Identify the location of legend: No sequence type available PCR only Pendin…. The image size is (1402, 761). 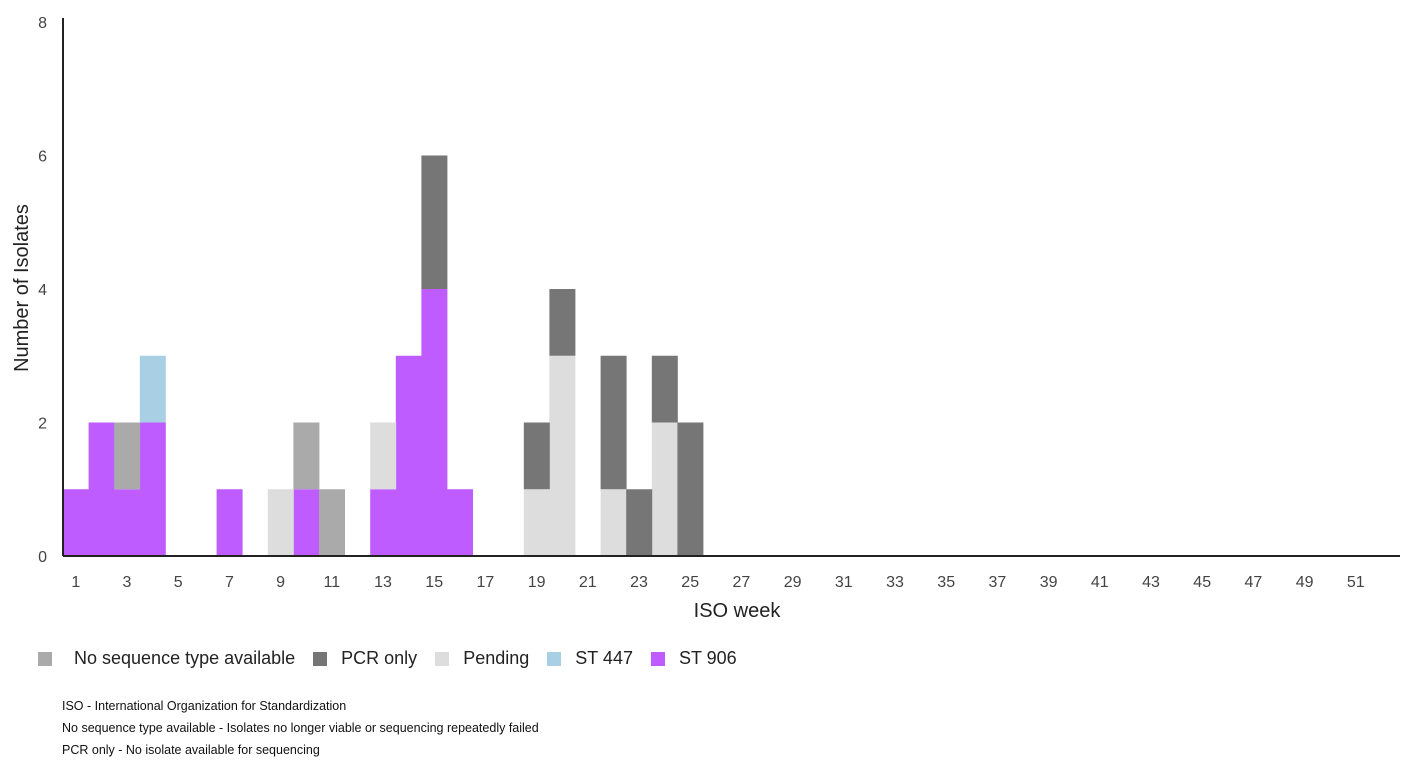
(396, 658).